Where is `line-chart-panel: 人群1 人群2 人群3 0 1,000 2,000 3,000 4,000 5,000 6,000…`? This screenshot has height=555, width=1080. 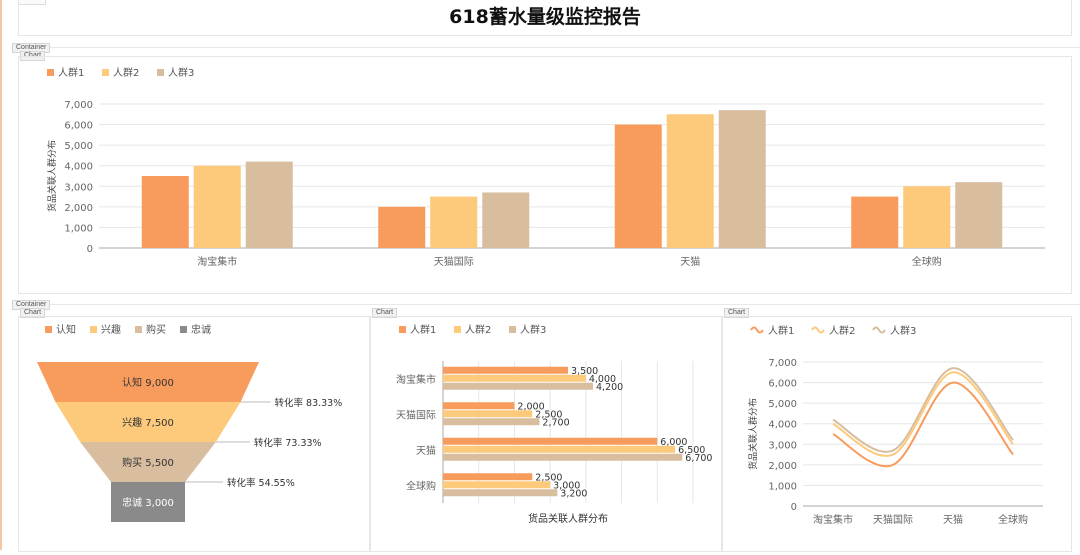 line-chart-panel: 人群1 人群2 人群3 0 1,000 2,000 3,000 4,000 5,000 6,000… is located at coordinates (897, 434).